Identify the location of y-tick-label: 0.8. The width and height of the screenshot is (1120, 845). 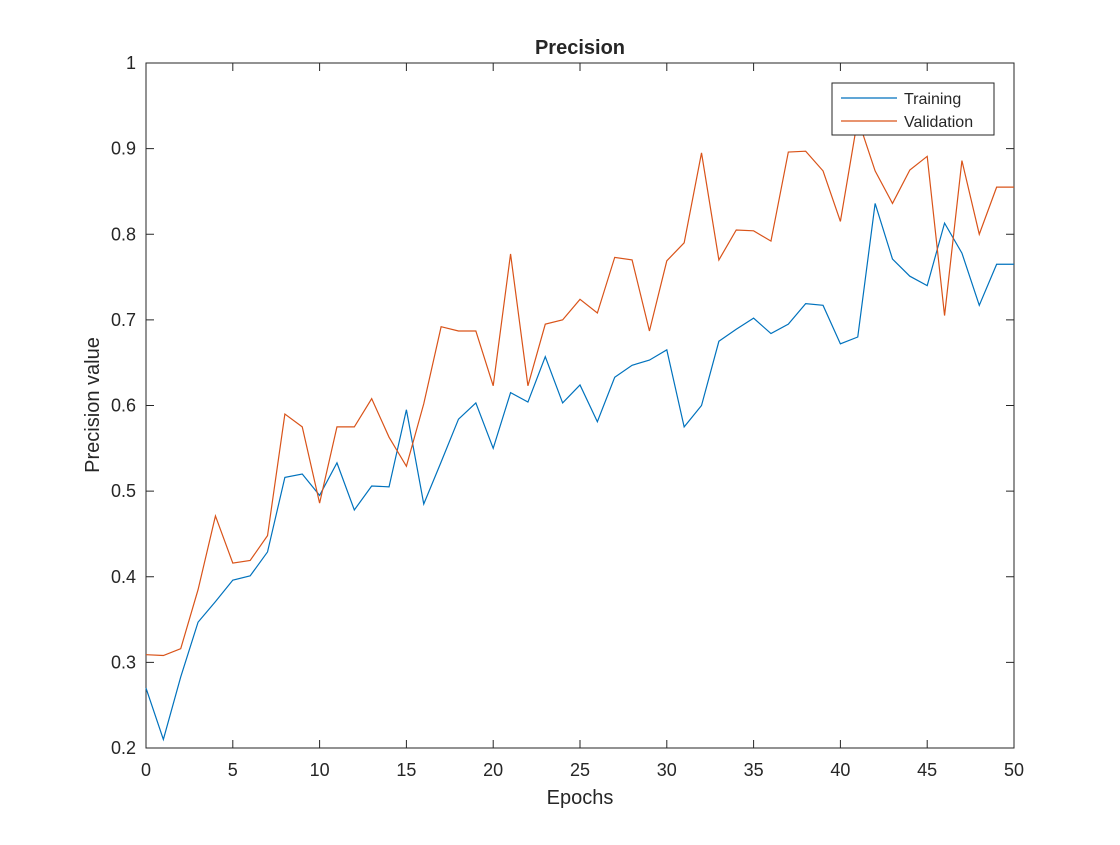
(123, 234).